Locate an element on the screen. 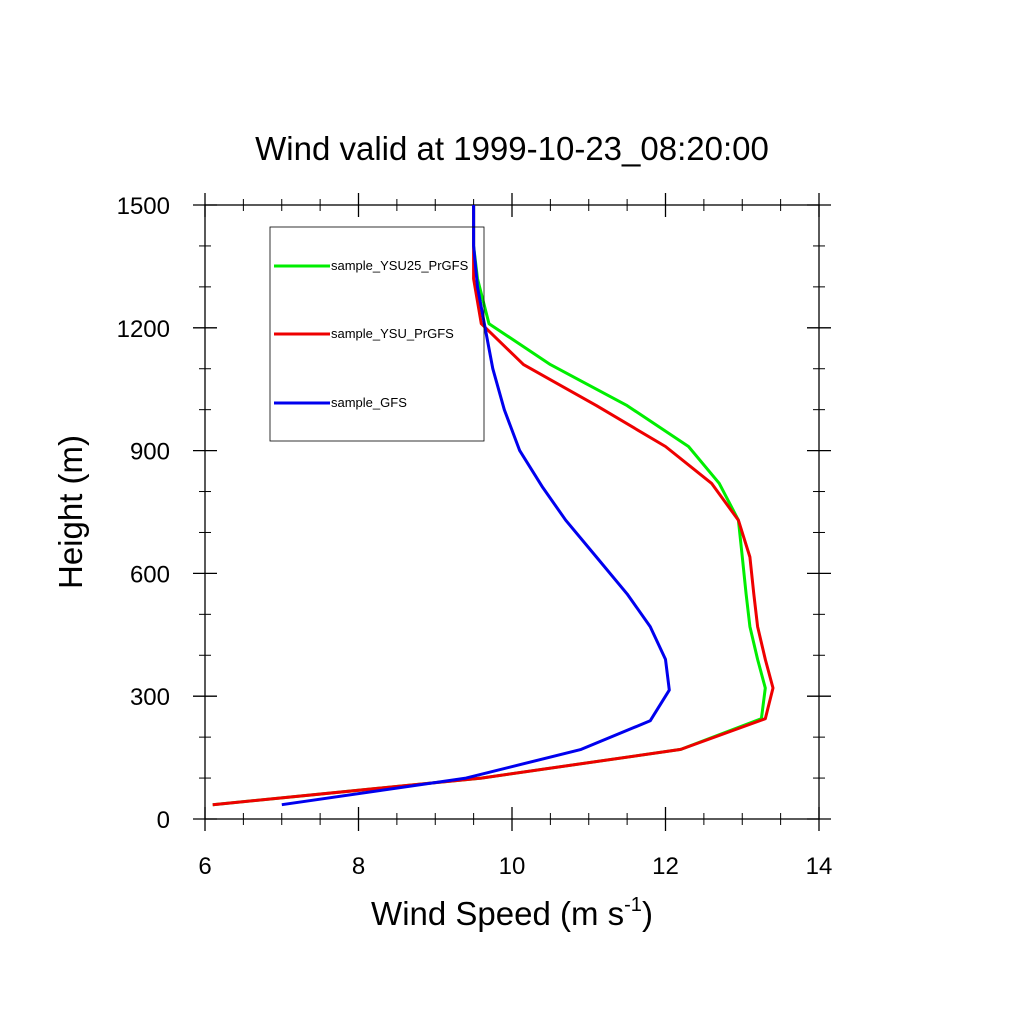  x-tick-label: 14 is located at coordinates (819, 866).